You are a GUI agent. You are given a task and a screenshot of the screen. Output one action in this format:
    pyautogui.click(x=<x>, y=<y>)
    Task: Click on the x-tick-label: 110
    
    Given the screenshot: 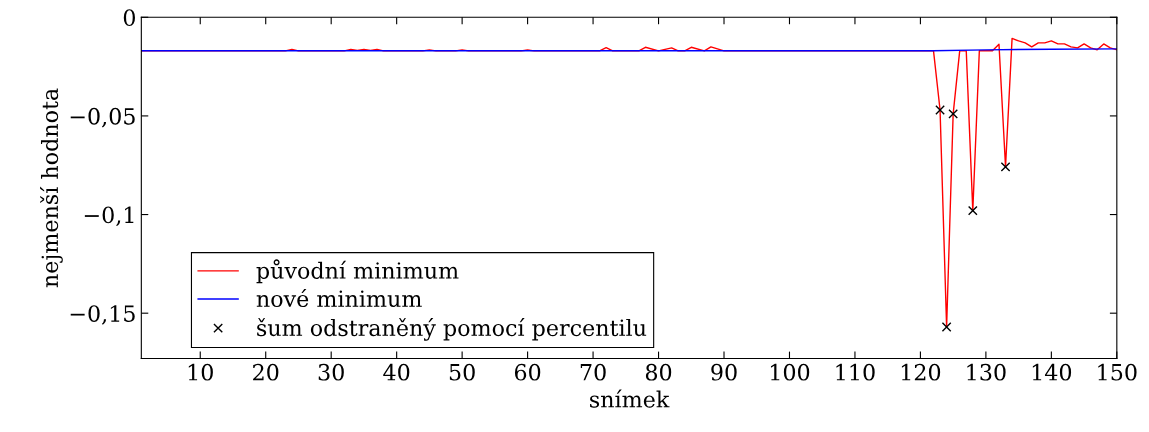 What is the action you would take?
    pyautogui.click(x=855, y=372)
    